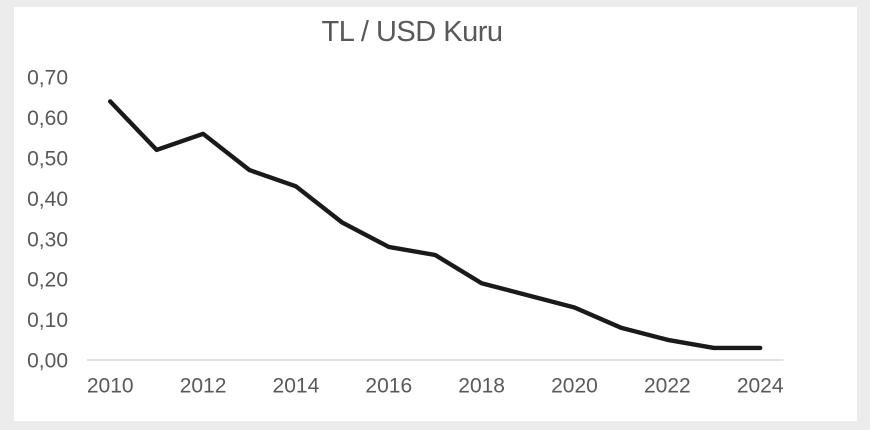 The height and width of the screenshot is (430, 870). Describe the element at coordinates (47, 78) in the screenshot. I see `y-axis-tick-label: 0,70` at that location.